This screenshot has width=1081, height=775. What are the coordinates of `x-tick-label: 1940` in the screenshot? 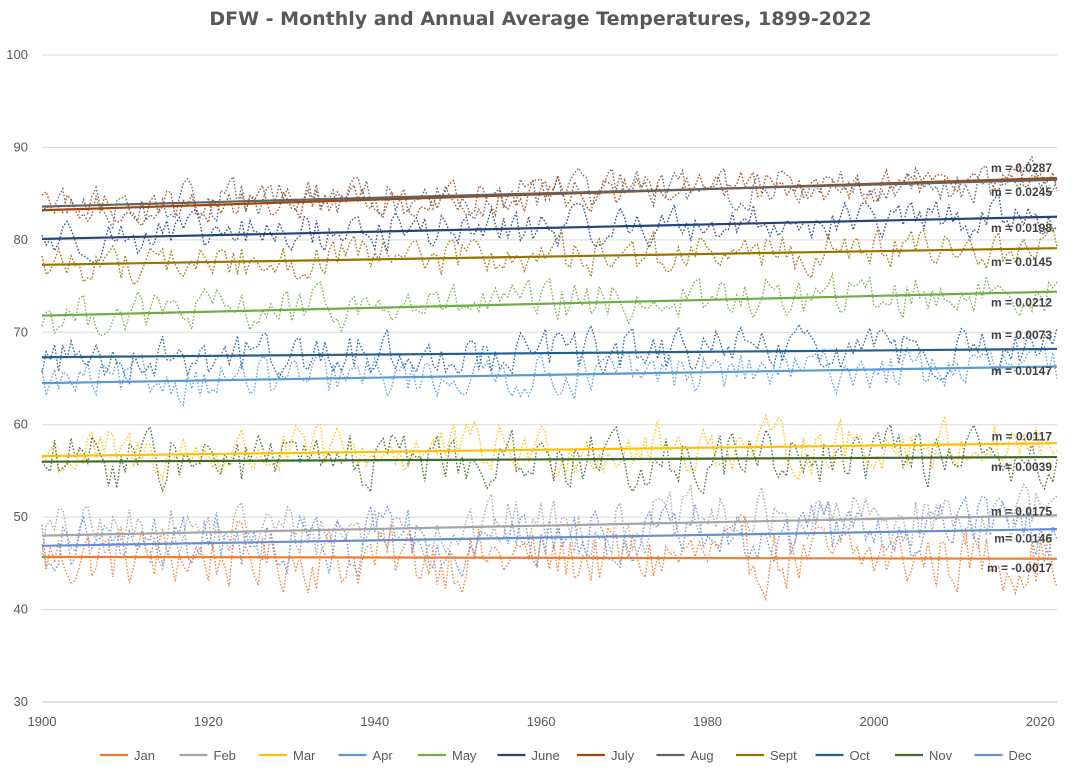 It's located at (374, 721).